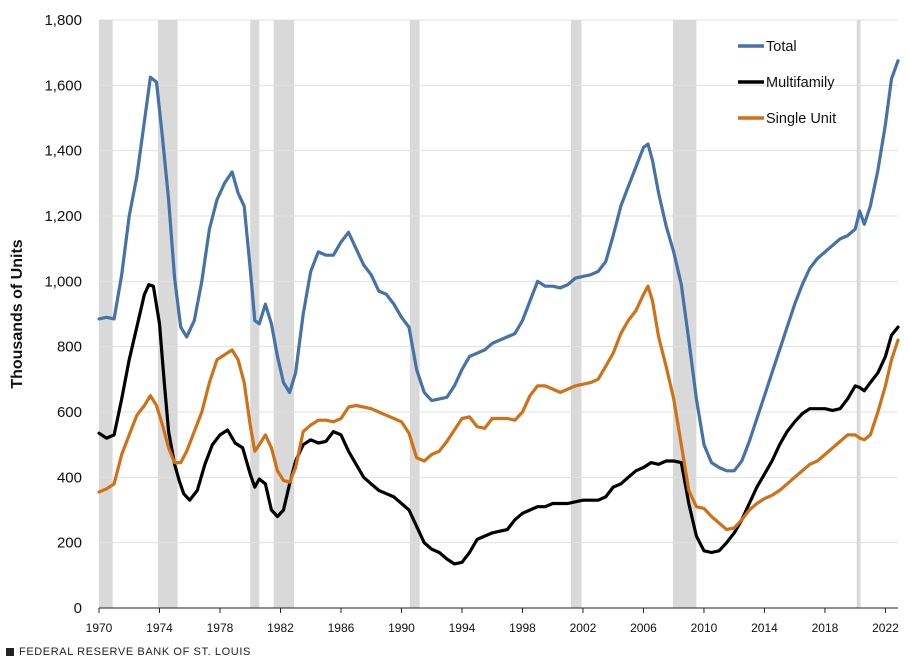 The height and width of the screenshot is (660, 909). Describe the element at coordinates (800, 83) in the screenshot. I see `legend-label-multifamily: Multifamily` at that location.